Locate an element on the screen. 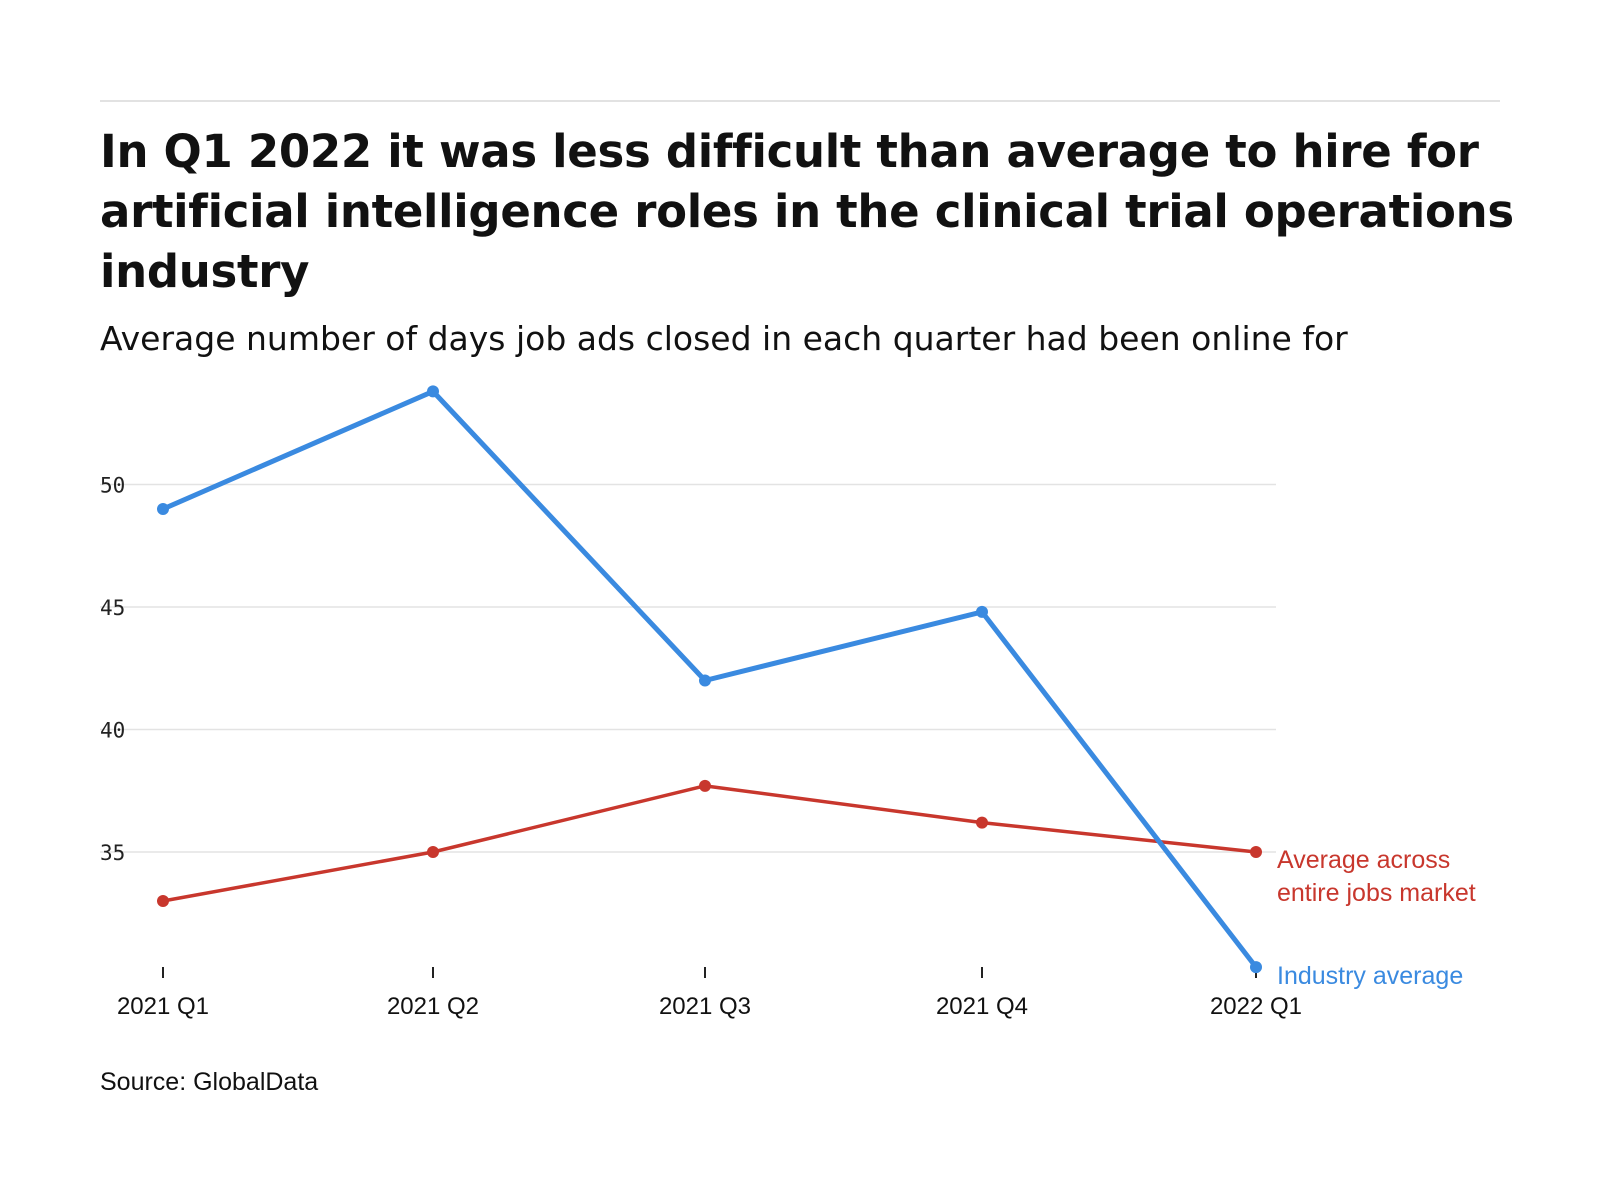 This screenshot has width=1600, height=1200. x-tick-label: 2021 Q1 is located at coordinates (163, 1006).